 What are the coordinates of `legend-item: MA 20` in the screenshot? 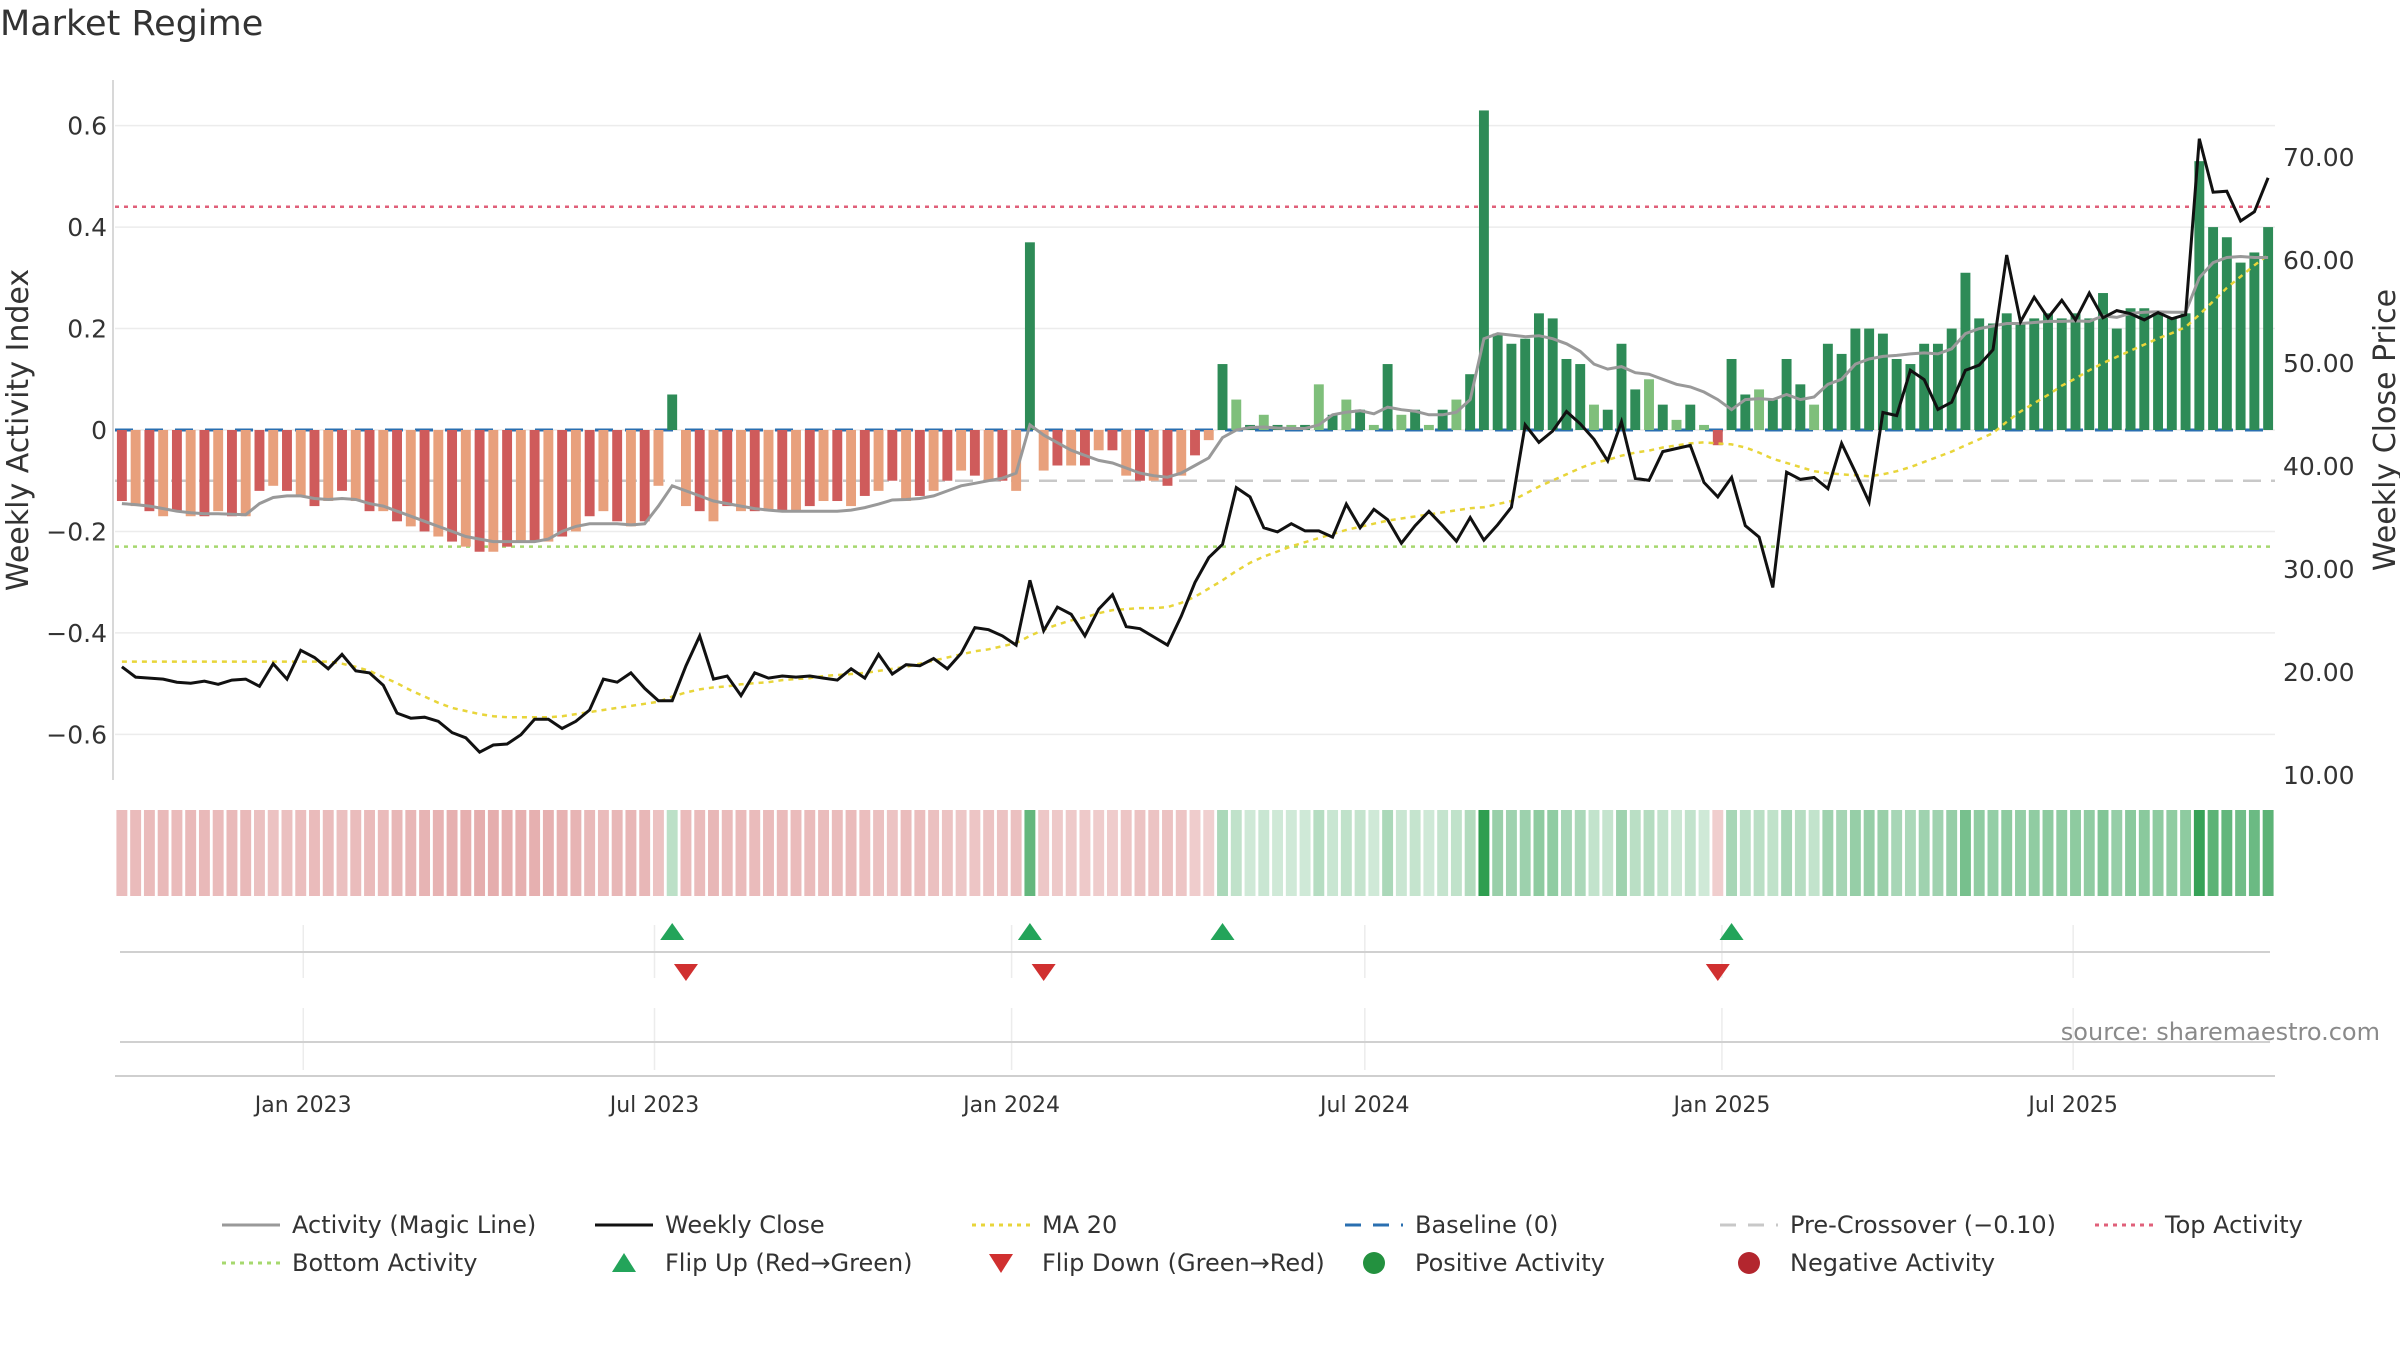 It's located at (1044, 1225).